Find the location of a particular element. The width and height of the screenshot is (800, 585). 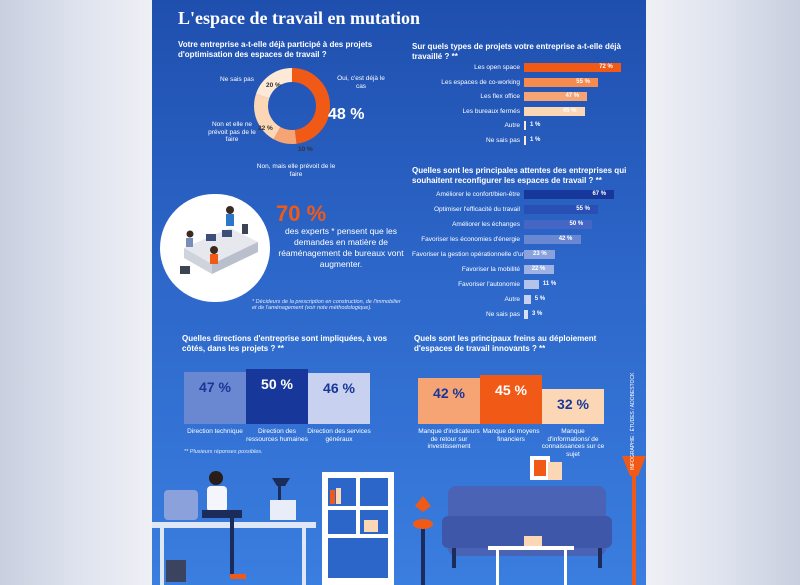

projects-value: 45 % is located at coordinates (569, 110).